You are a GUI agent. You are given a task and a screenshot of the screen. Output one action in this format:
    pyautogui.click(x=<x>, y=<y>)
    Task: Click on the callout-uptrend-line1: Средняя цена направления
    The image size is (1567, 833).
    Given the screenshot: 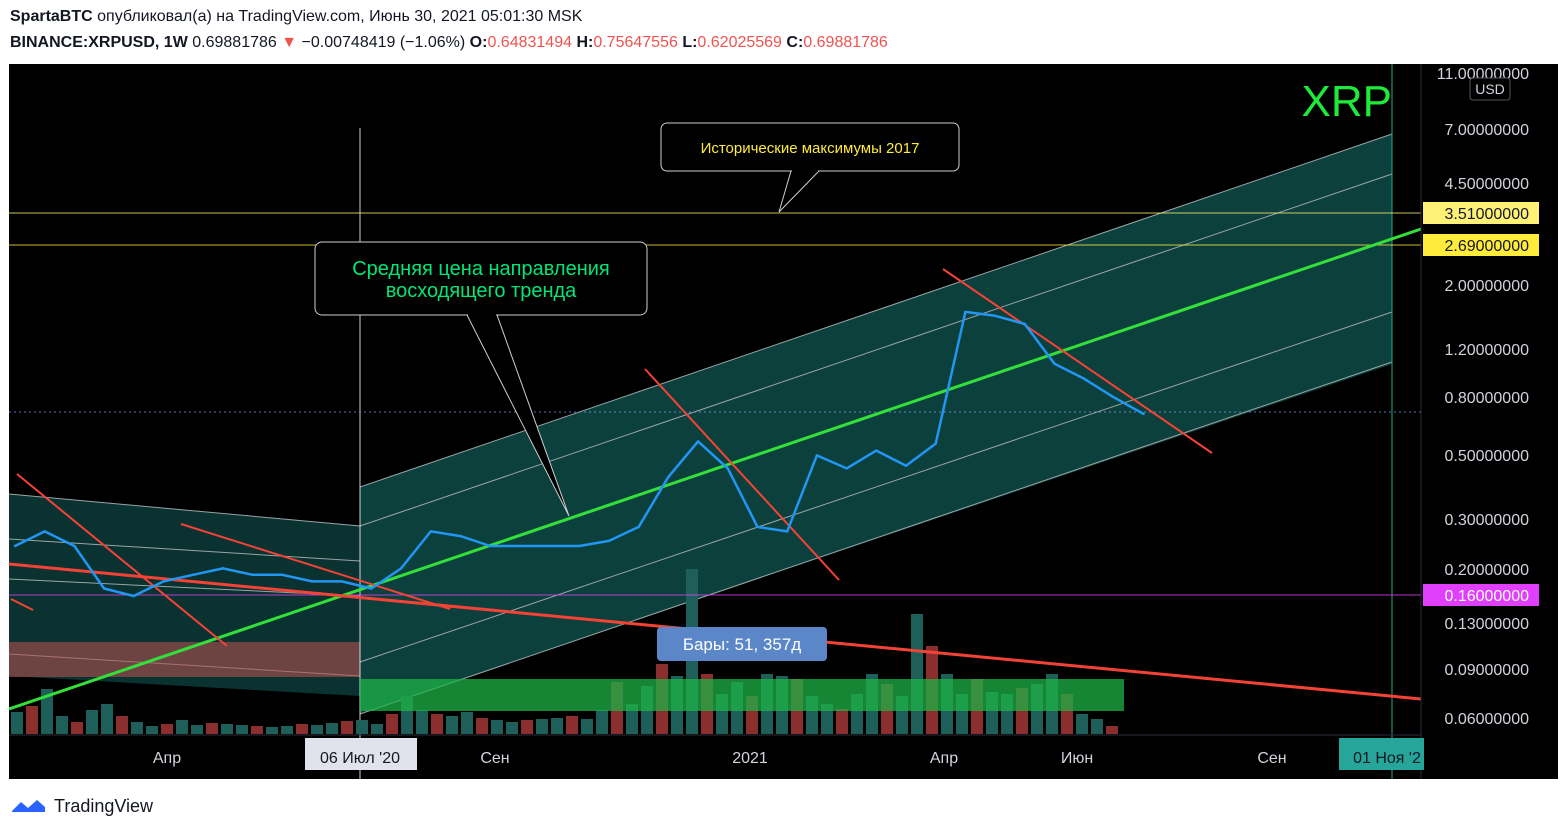 What is the action you would take?
    pyautogui.click(x=481, y=269)
    